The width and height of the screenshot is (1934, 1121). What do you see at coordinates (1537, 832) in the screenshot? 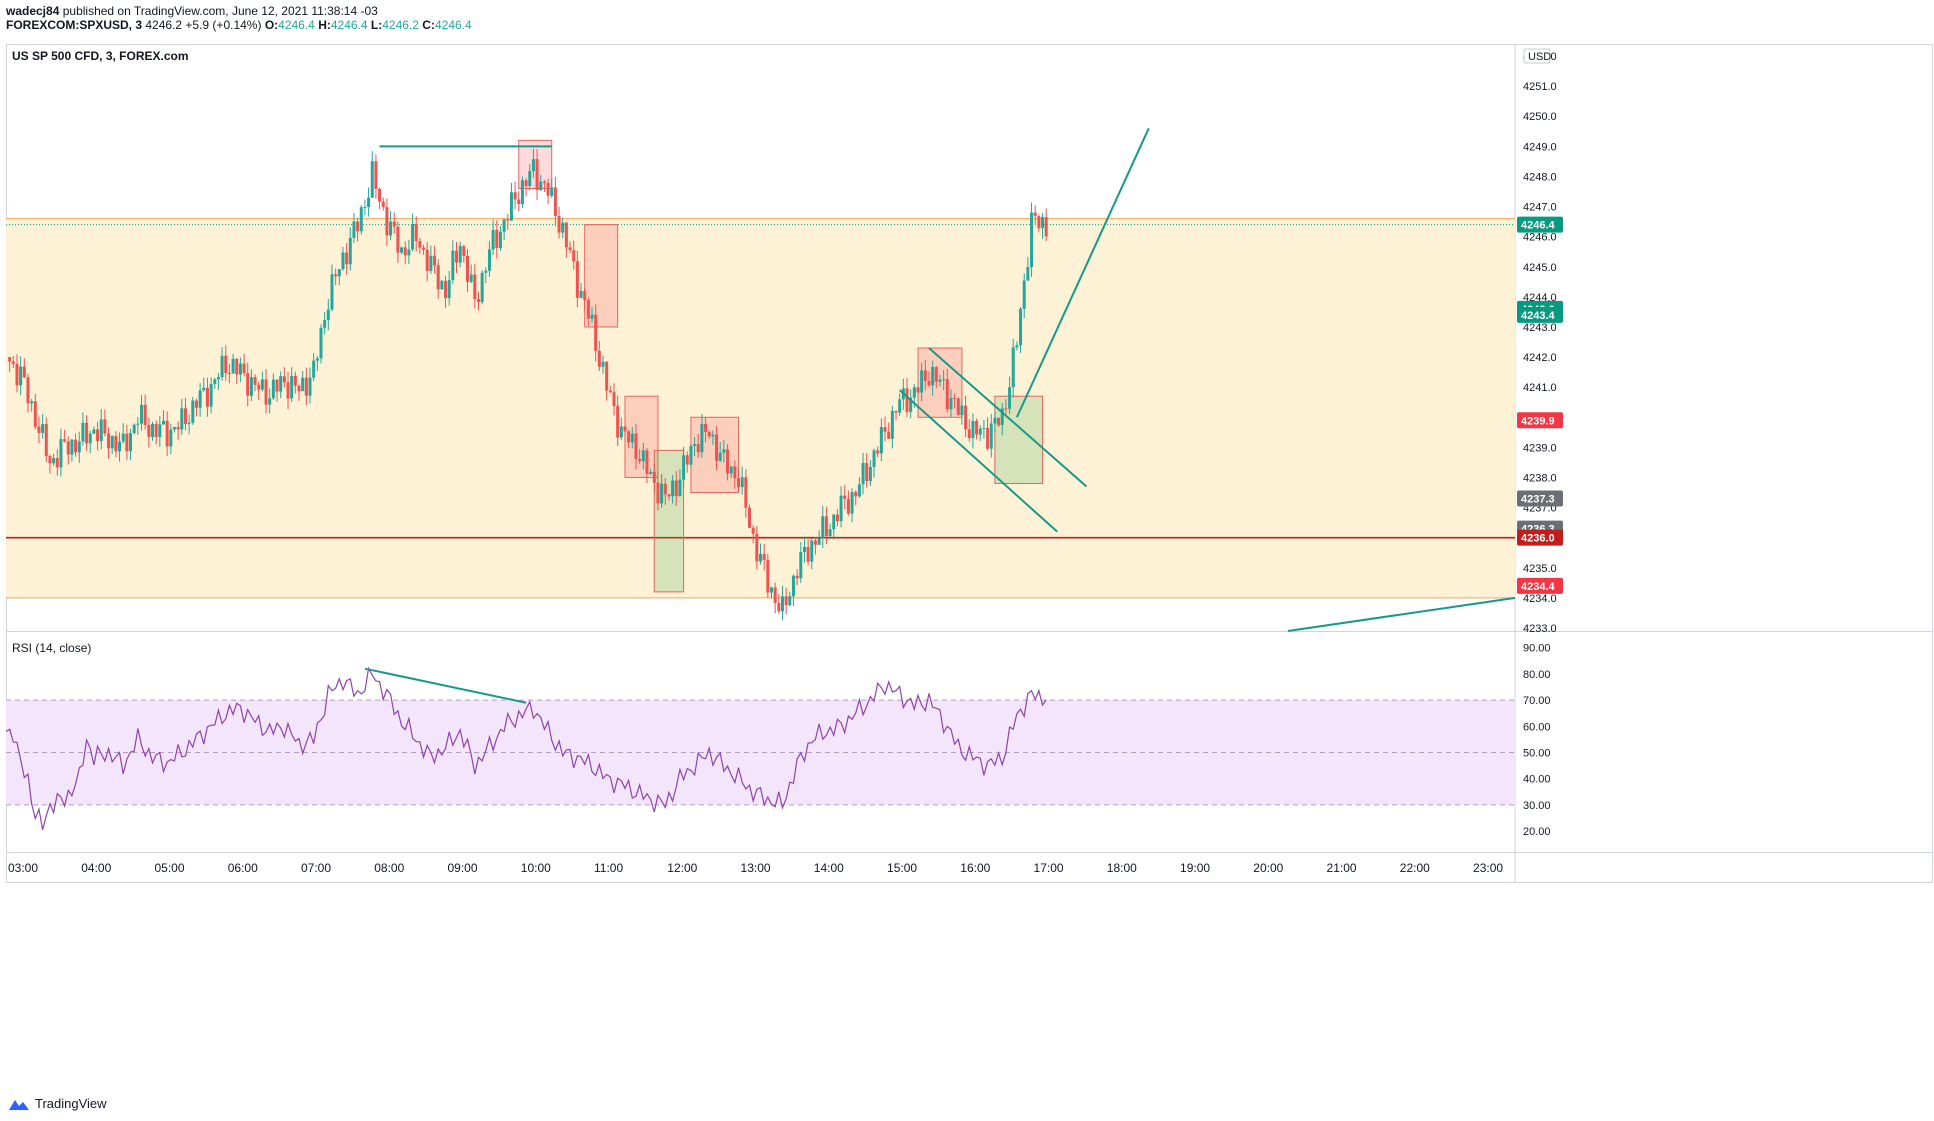
I see `rsi-tick-label: 20.00` at bounding box center [1537, 832].